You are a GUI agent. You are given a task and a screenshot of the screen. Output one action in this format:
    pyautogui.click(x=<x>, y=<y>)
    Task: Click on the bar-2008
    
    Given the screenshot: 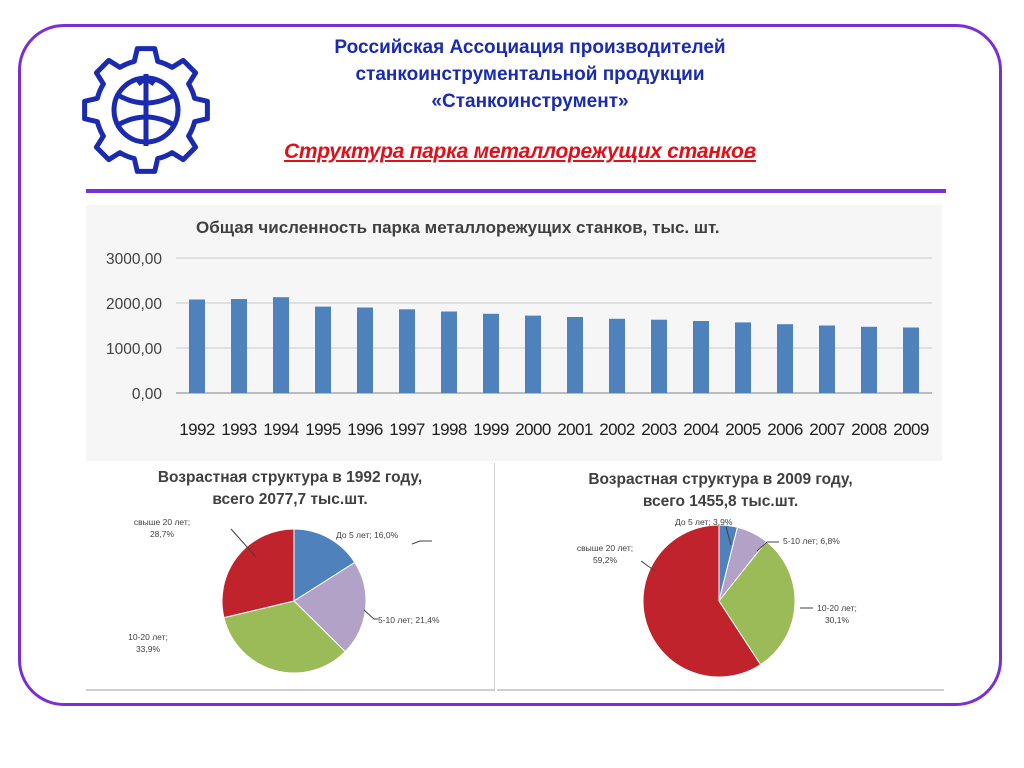 What is the action you would take?
    pyautogui.click(x=869, y=359)
    